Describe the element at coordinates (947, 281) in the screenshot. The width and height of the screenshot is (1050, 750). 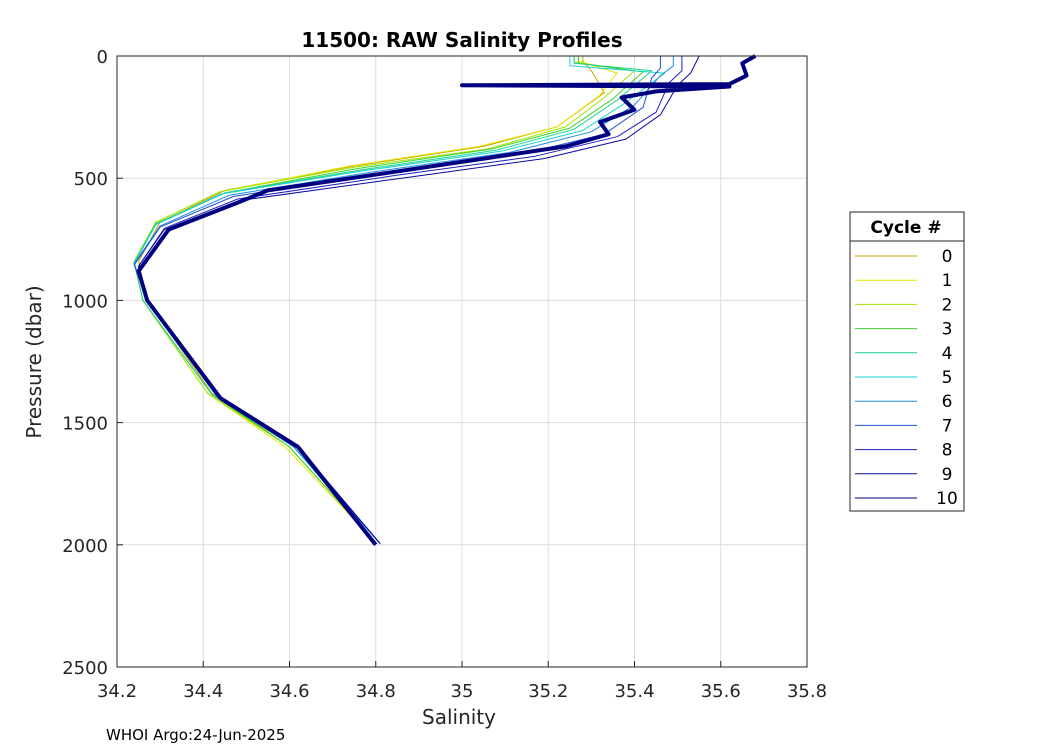
I see `legend-label-cycle-1: 1` at that location.